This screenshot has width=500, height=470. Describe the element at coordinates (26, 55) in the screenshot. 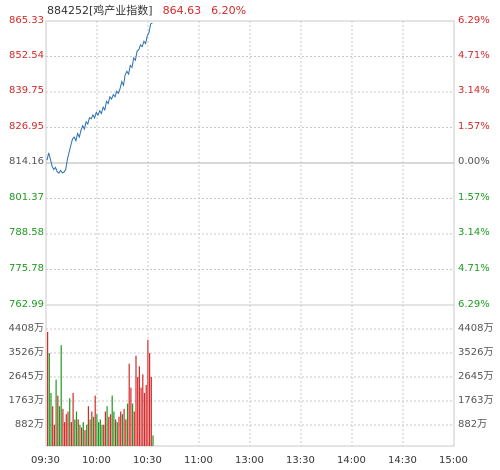

I see `price-axis-label-left: 852.54` at that location.